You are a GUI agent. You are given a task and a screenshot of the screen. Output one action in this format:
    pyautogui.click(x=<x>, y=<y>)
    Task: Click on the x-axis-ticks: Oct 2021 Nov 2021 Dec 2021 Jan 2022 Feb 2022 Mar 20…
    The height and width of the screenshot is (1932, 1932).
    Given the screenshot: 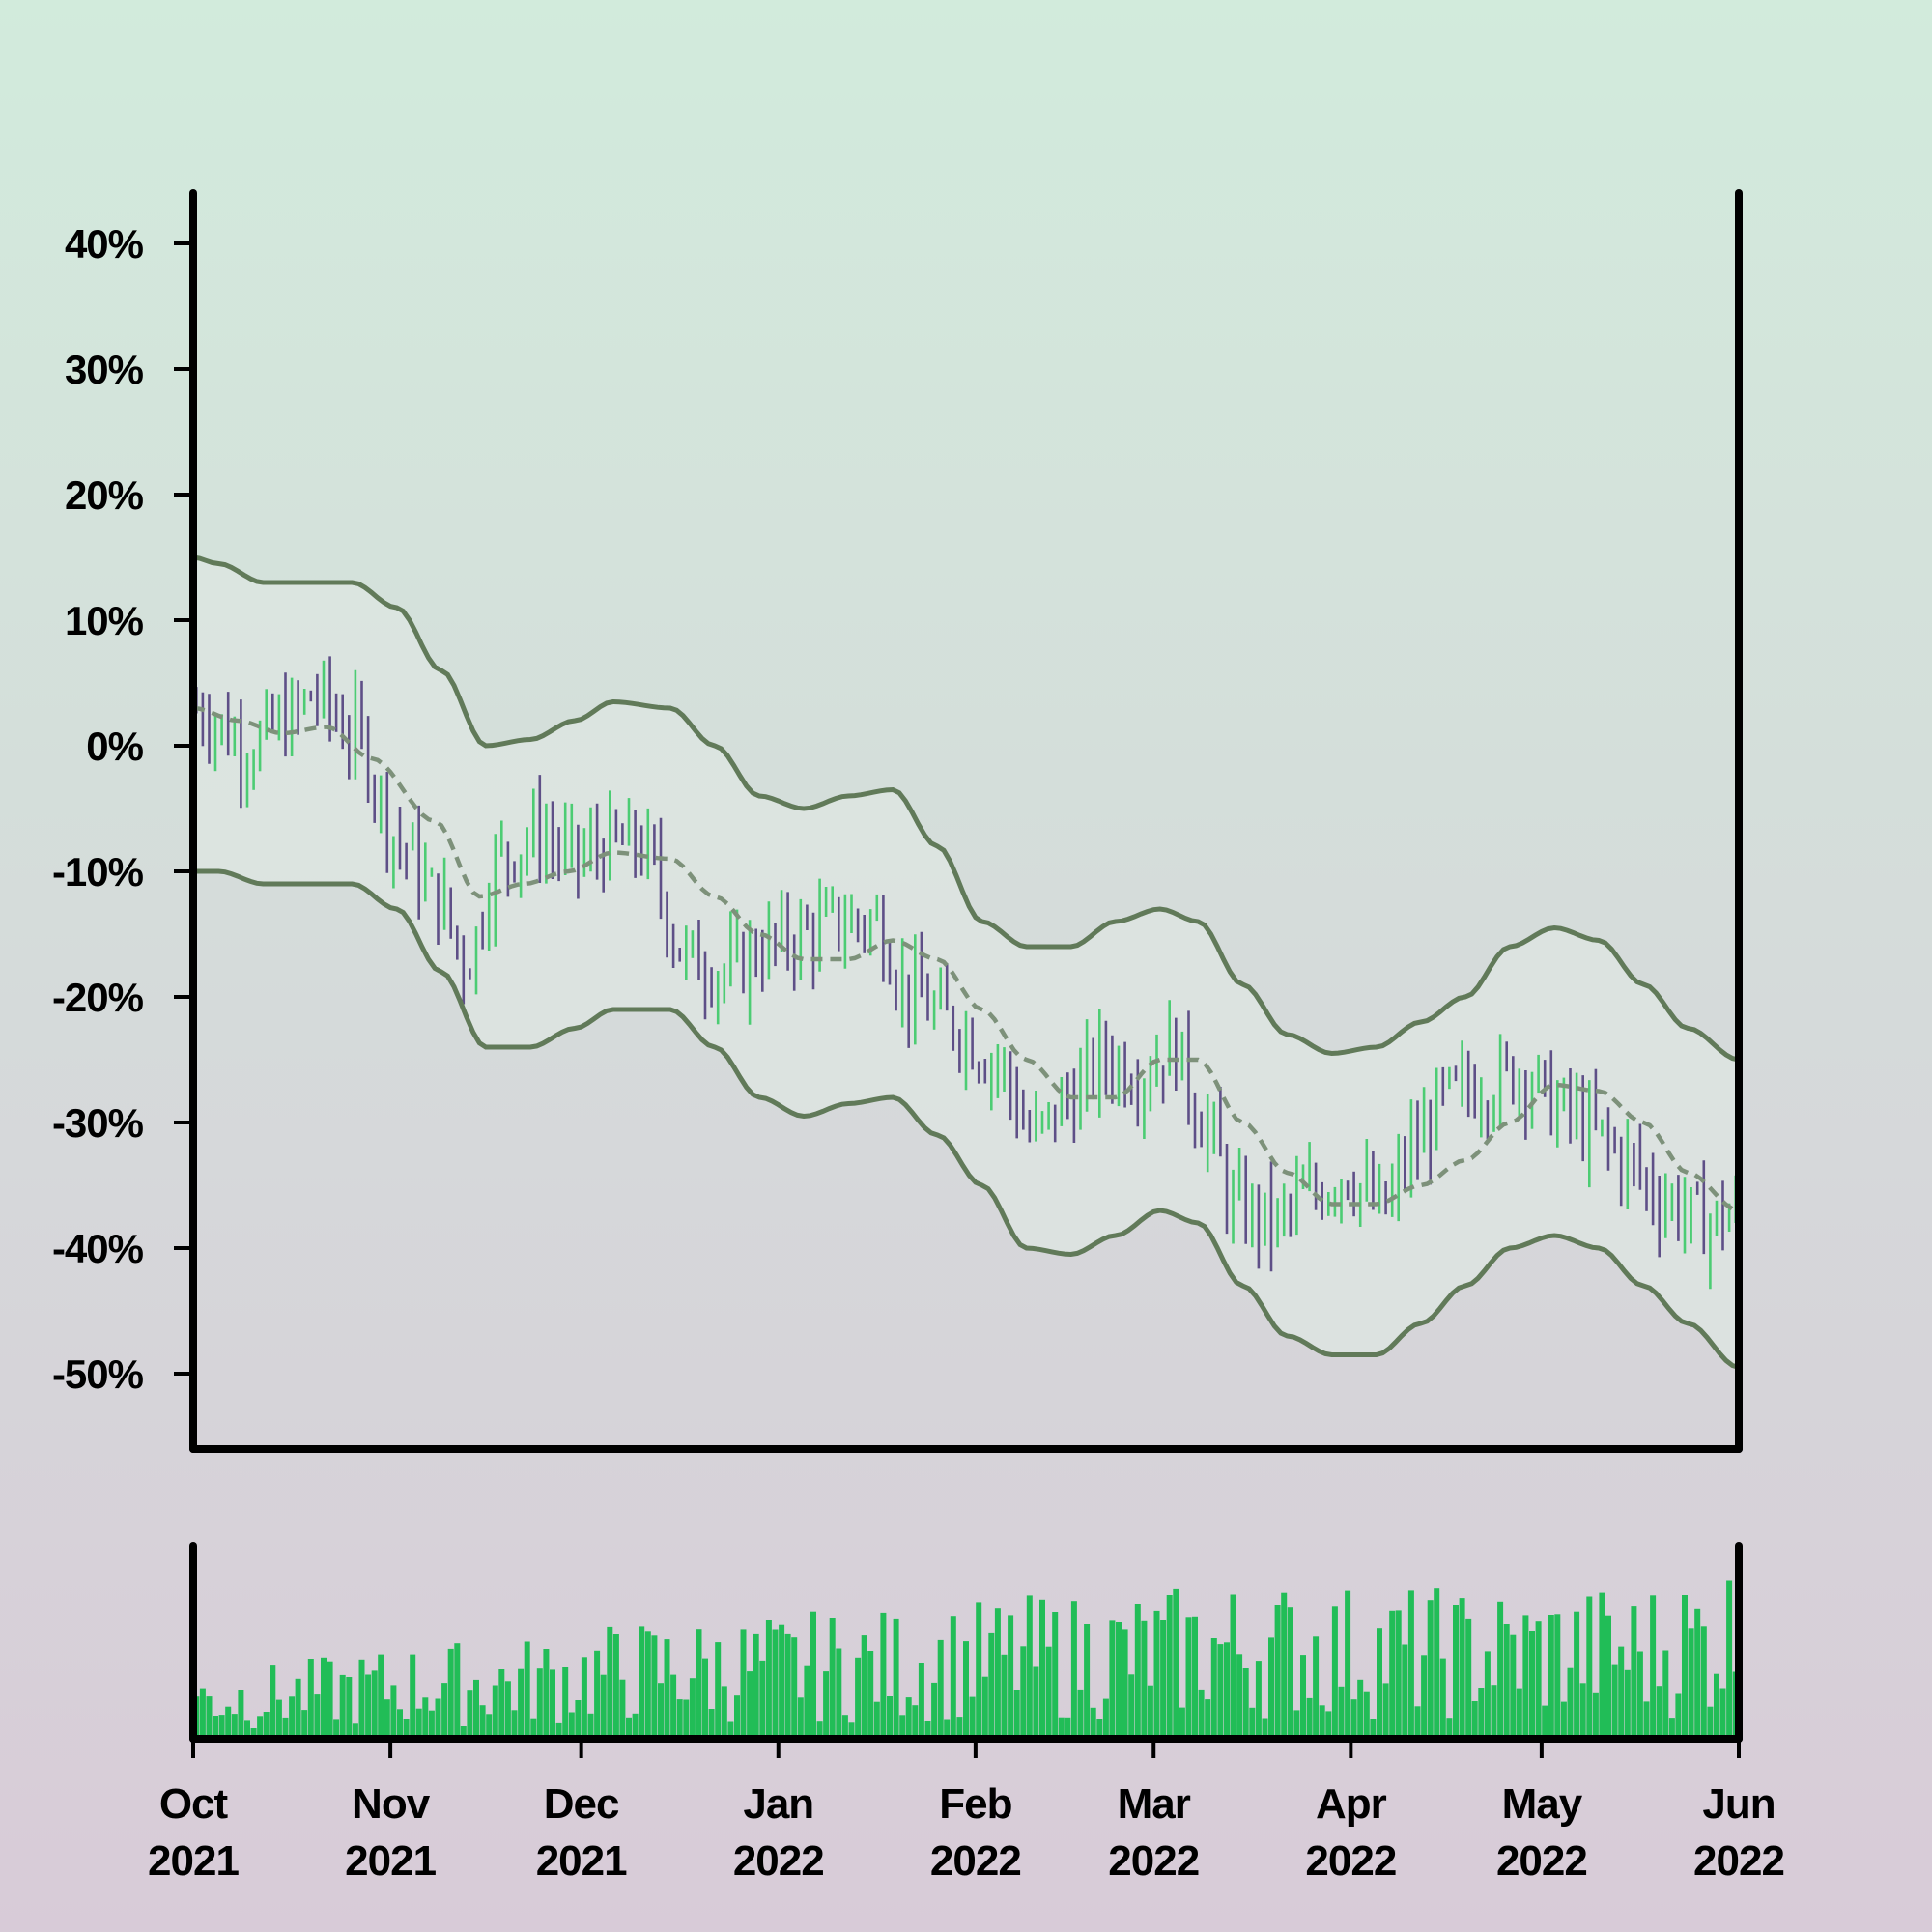 What is the action you would take?
    pyautogui.click(x=966, y=1812)
    